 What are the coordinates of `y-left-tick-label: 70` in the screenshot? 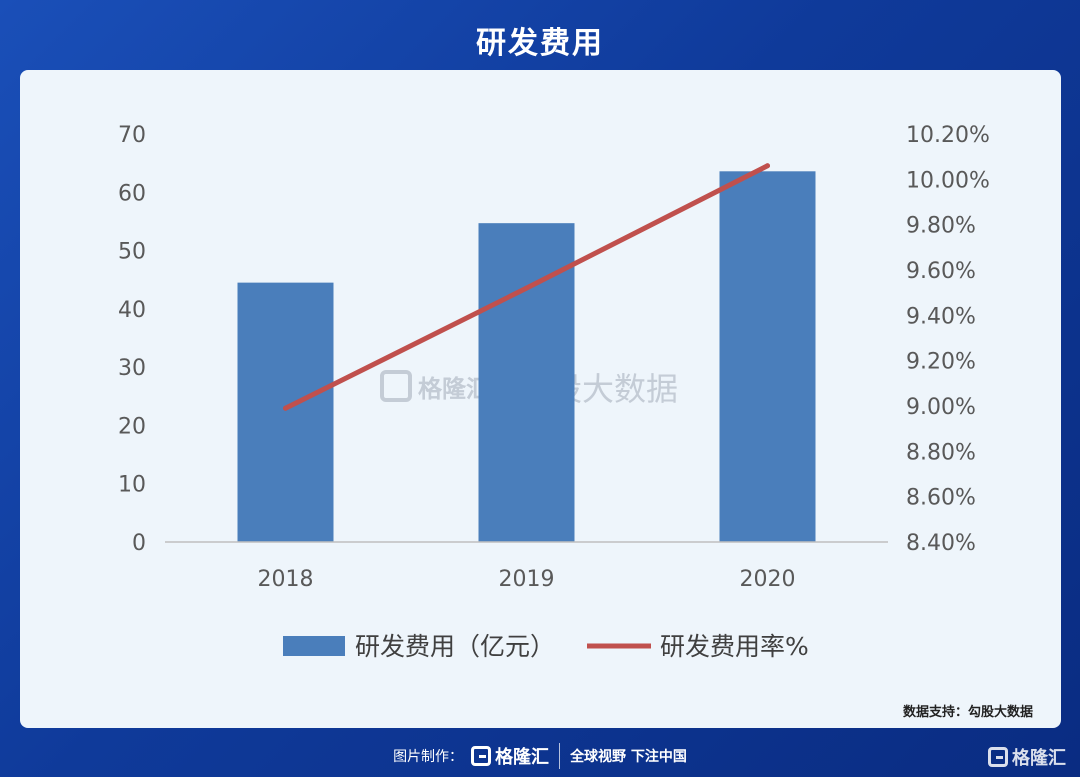 It's located at (132, 135).